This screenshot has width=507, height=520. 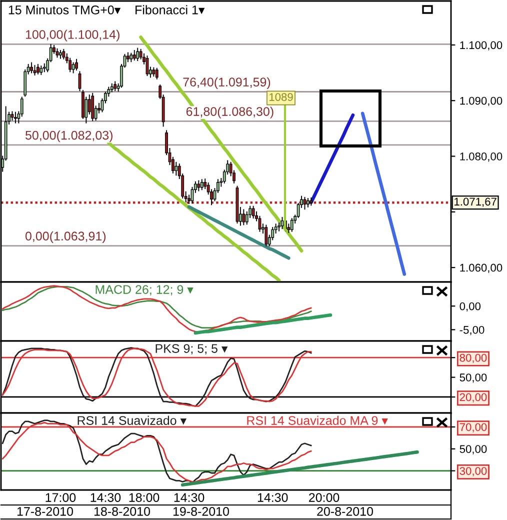 What do you see at coordinates (122, 511) in the screenshot?
I see `text: 18-8-2010` at bounding box center [122, 511].